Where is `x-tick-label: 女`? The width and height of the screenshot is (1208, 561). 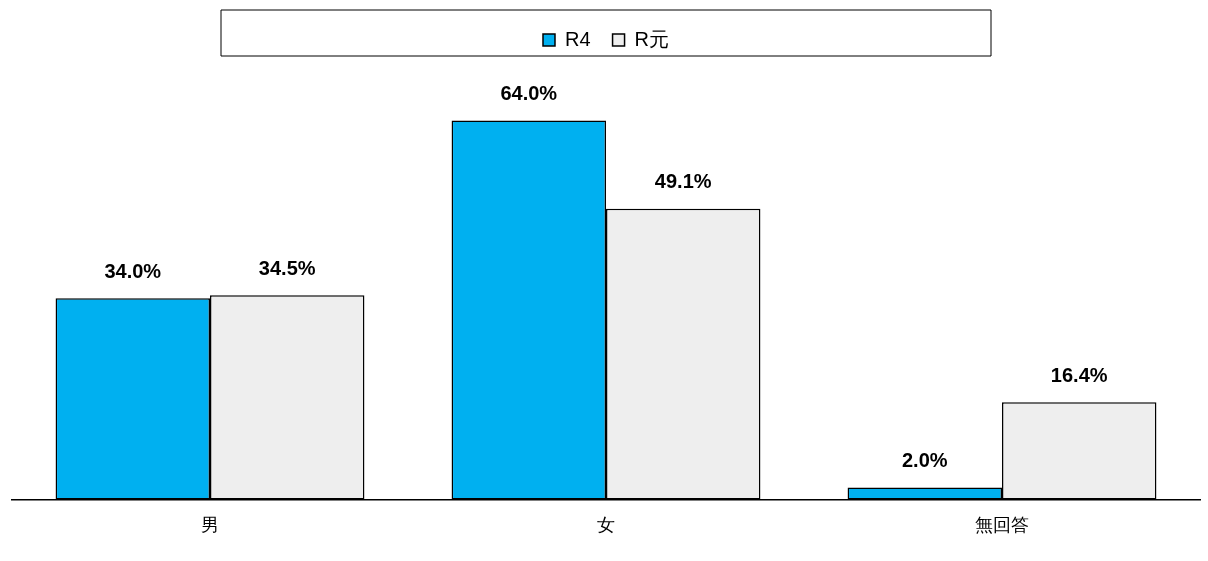 x-tick-label: 女 is located at coordinates (606, 524).